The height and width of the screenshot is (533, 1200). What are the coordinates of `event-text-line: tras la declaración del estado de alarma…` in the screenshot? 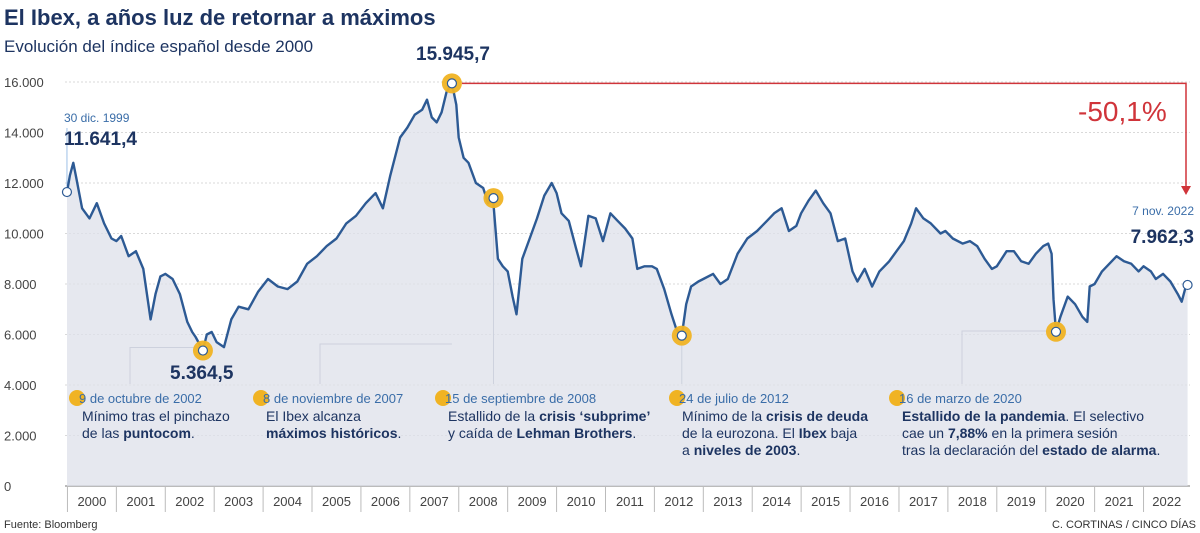 It's located at (1031, 450).